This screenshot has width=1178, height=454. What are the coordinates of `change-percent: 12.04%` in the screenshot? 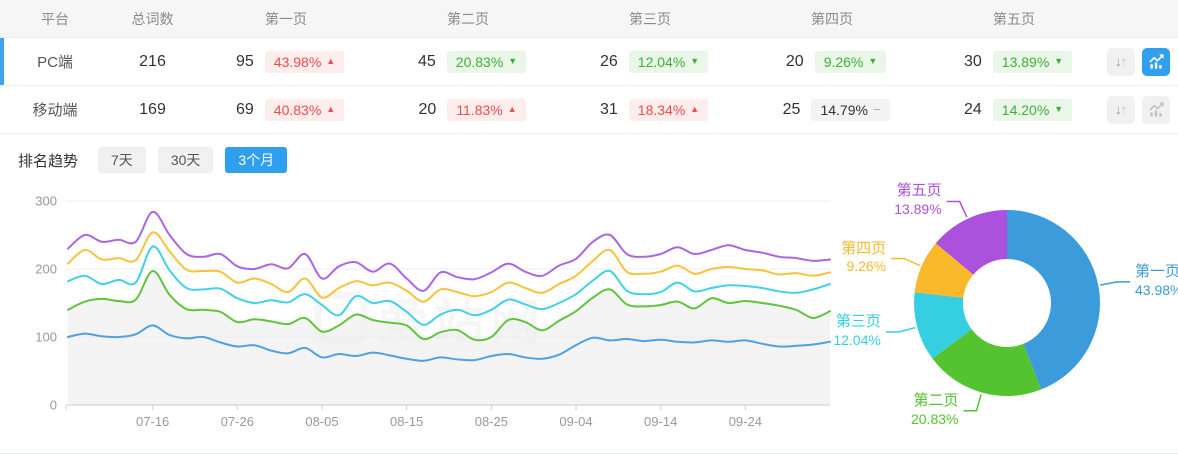 It's located at (661, 61).